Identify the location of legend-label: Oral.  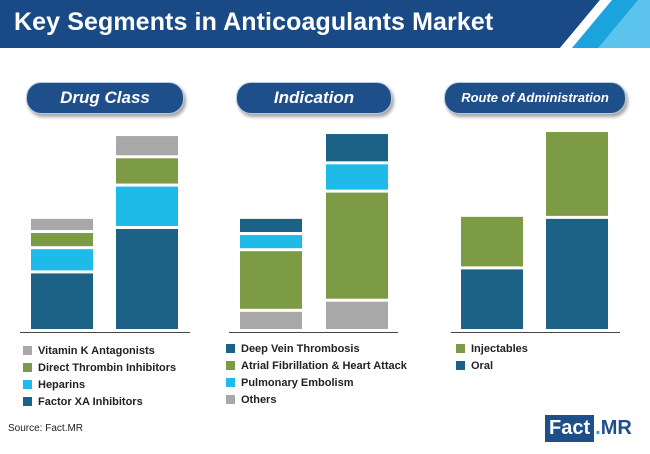
(482, 365).